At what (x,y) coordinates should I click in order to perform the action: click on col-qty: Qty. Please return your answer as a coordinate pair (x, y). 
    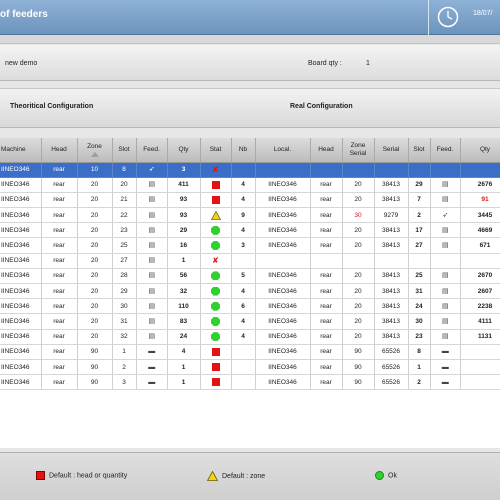
    Looking at the image, I should click on (183, 150).